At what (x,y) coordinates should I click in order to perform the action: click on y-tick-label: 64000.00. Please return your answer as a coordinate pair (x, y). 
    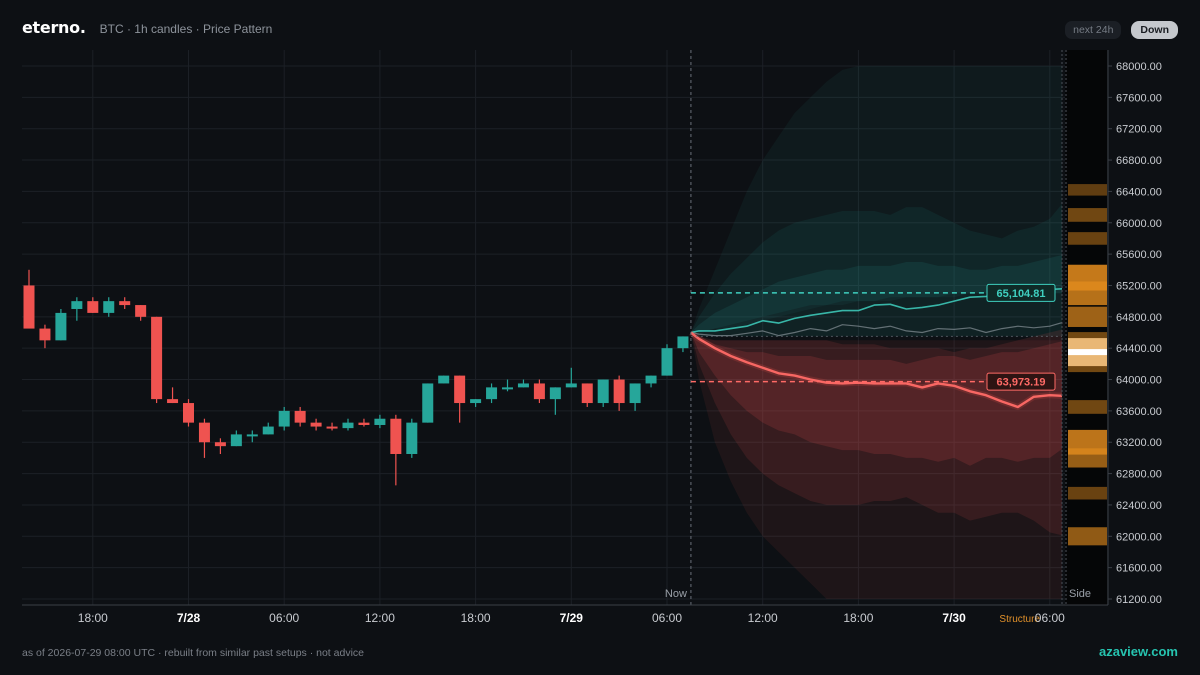
    Looking at the image, I should click on (1139, 381).